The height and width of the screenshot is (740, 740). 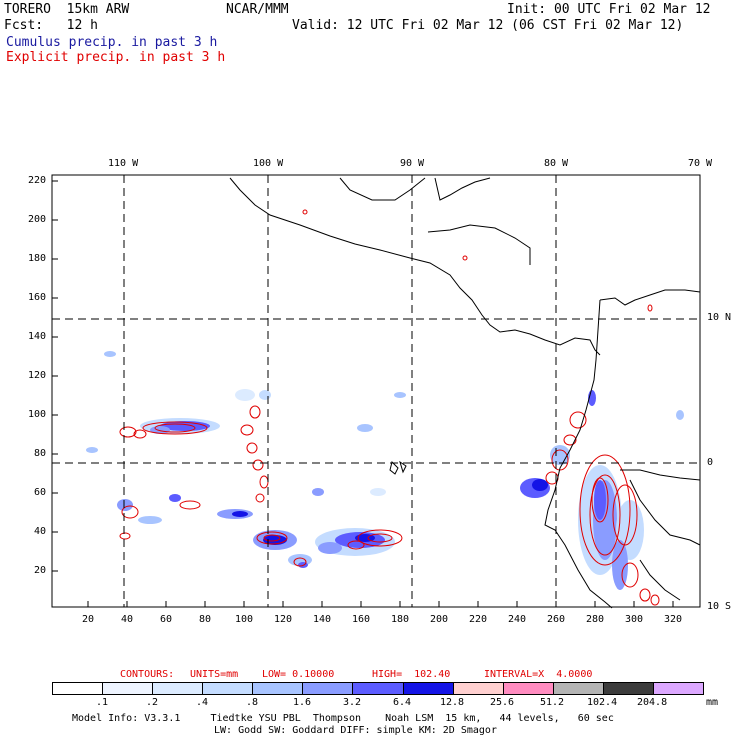 I want to click on colorbar-label: 6.4, so click(x=402, y=702).